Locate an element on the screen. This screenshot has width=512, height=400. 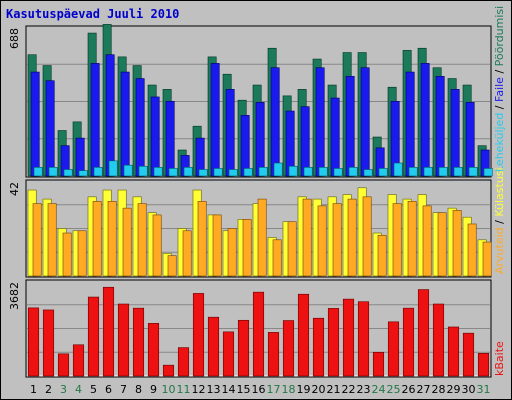
middle-panel-ymax-label: 42 is located at coordinates (14, 189).